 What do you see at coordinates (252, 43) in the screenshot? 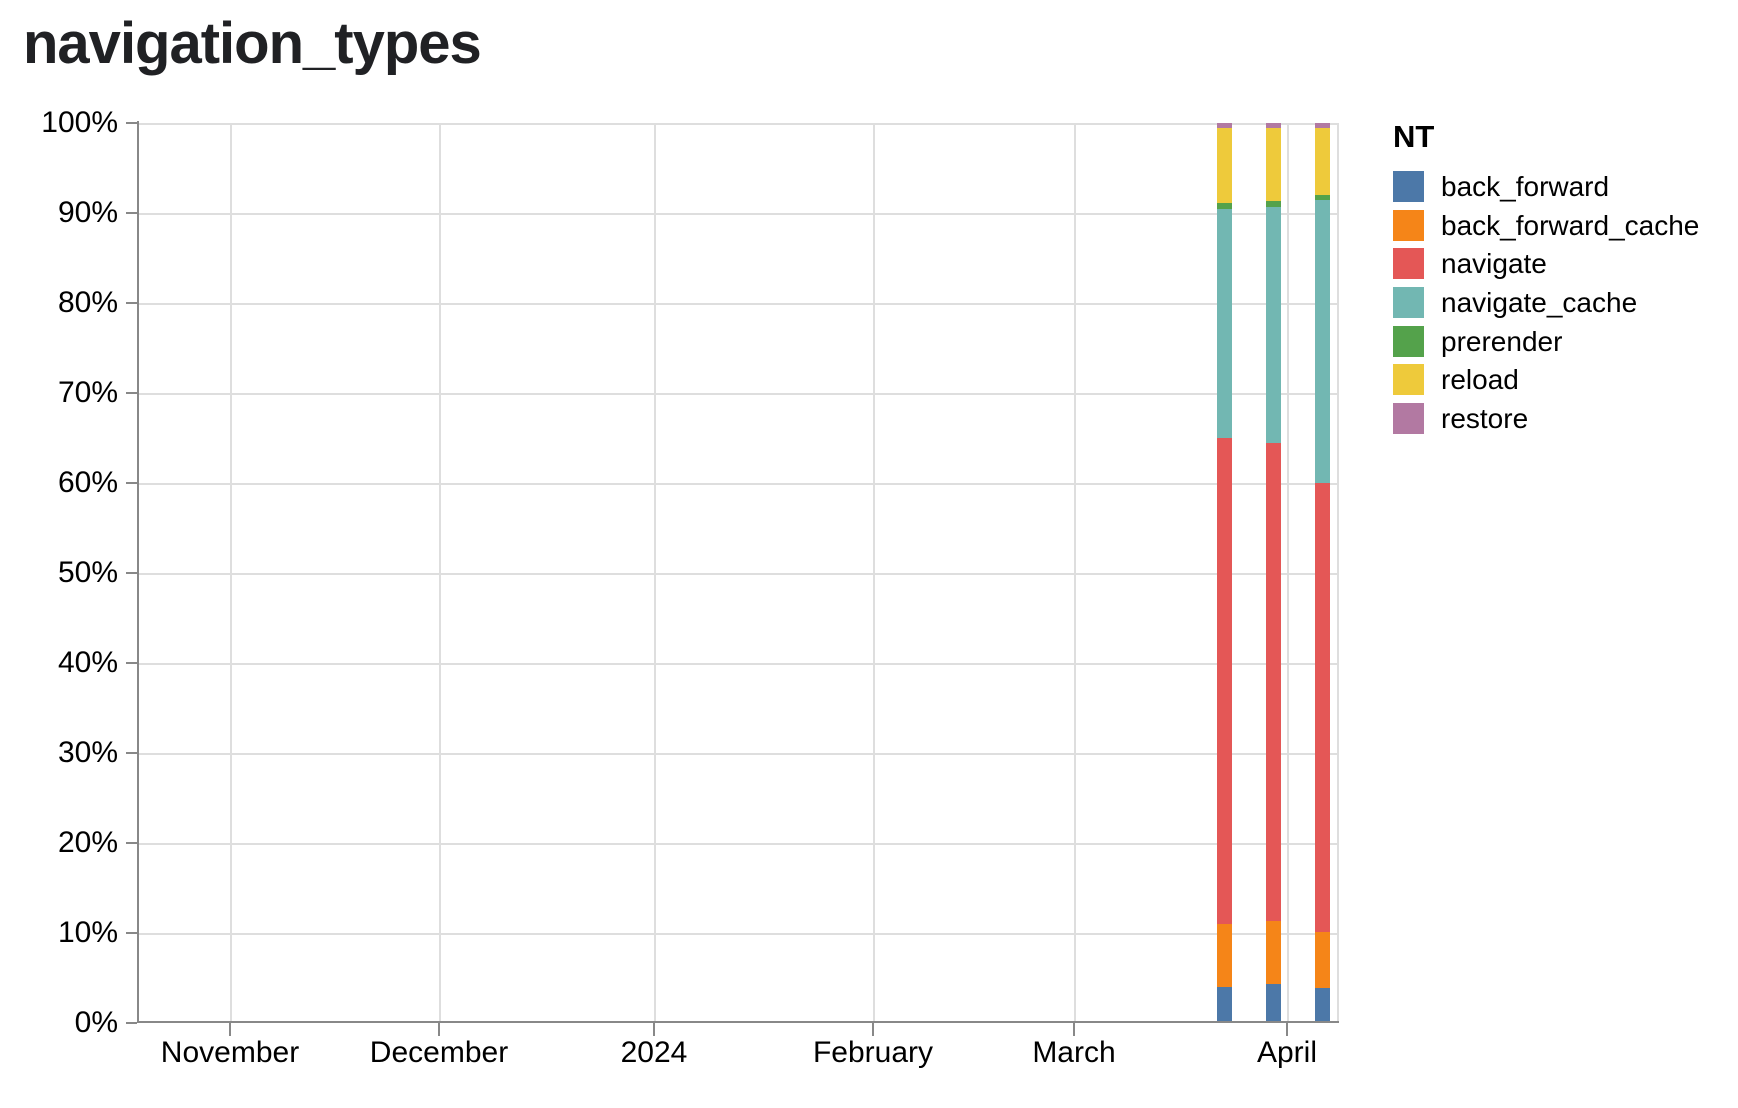
I see `chart-title: navigation_types` at bounding box center [252, 43].